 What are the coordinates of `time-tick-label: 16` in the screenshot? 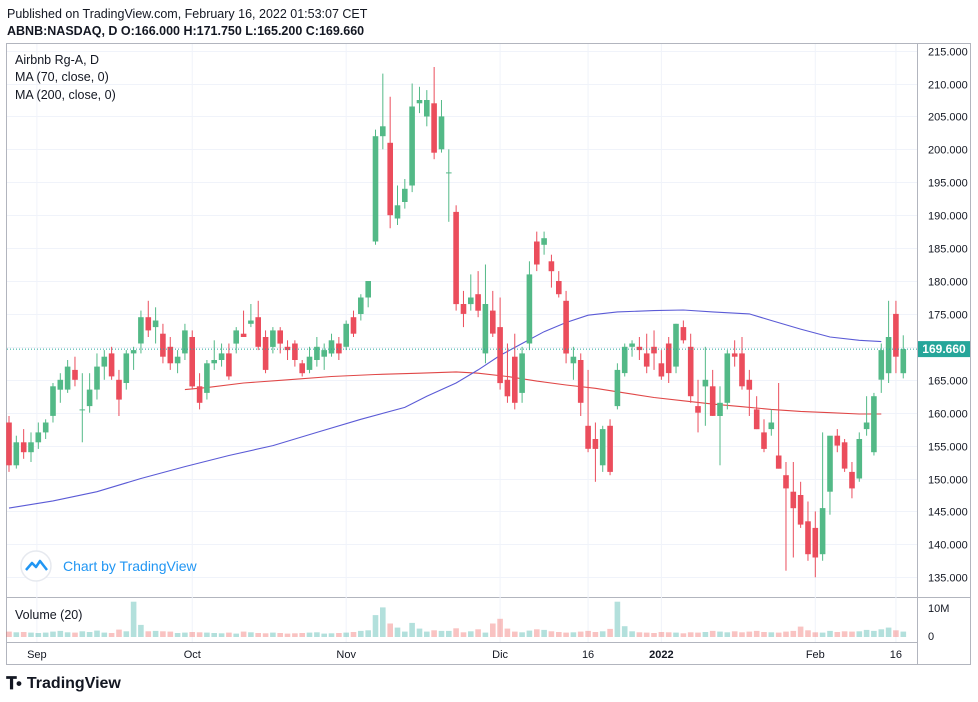 It's located at (896, 655).